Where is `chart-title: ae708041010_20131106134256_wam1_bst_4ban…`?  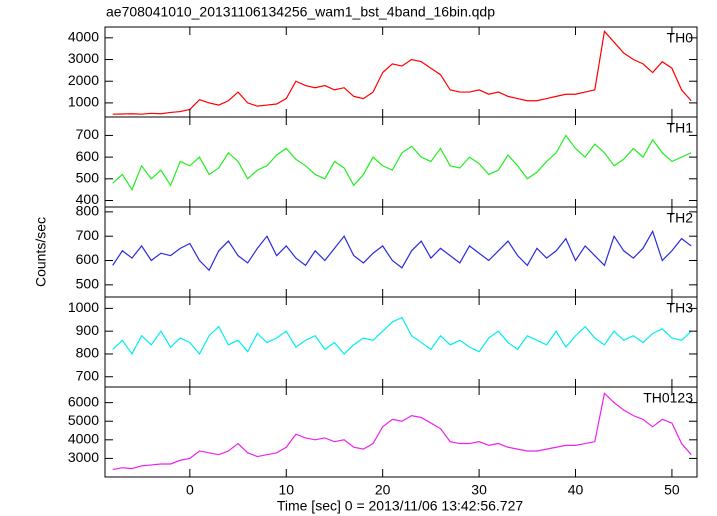 chart-title: ae708041010_20131106134256_wam1_bst_4ban… is located at coordinates (300, 12).